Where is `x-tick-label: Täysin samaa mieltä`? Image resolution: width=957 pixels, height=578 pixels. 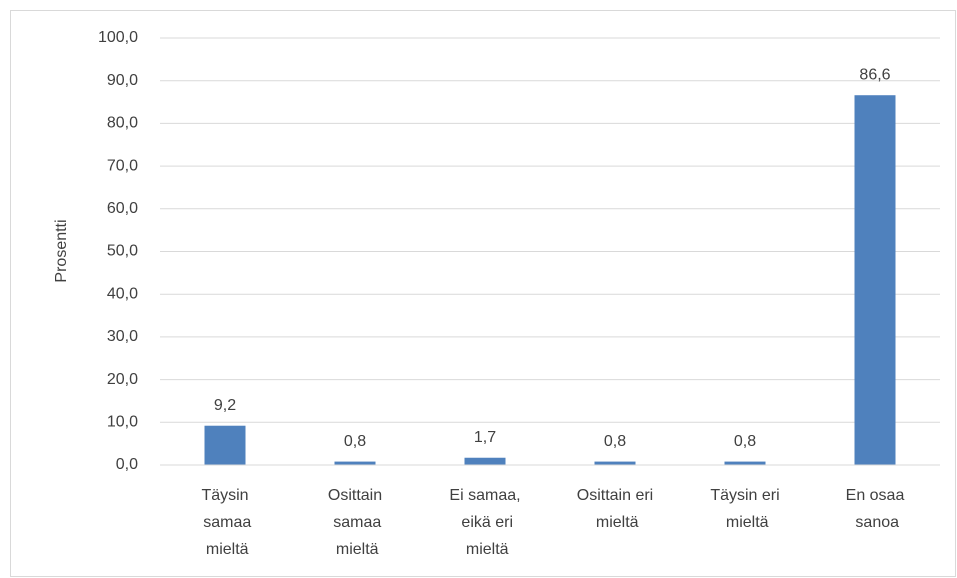 x-tick-label: Täysin samaa mieltä is located at coordinates (225, 522).